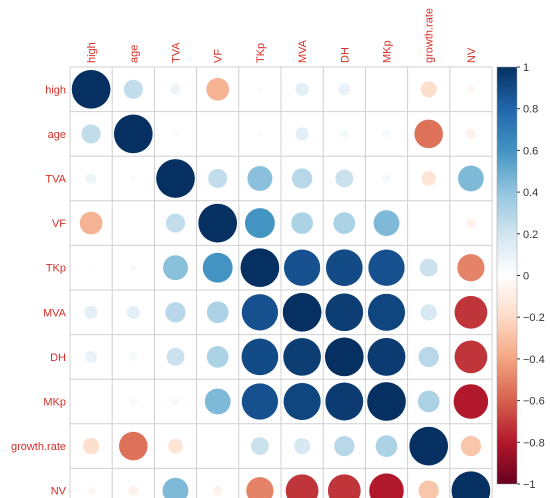 Image resolution: width=550 pixels, height=498 pixels. I want to click on corr-circle-VF-VF, so click(217, 223).